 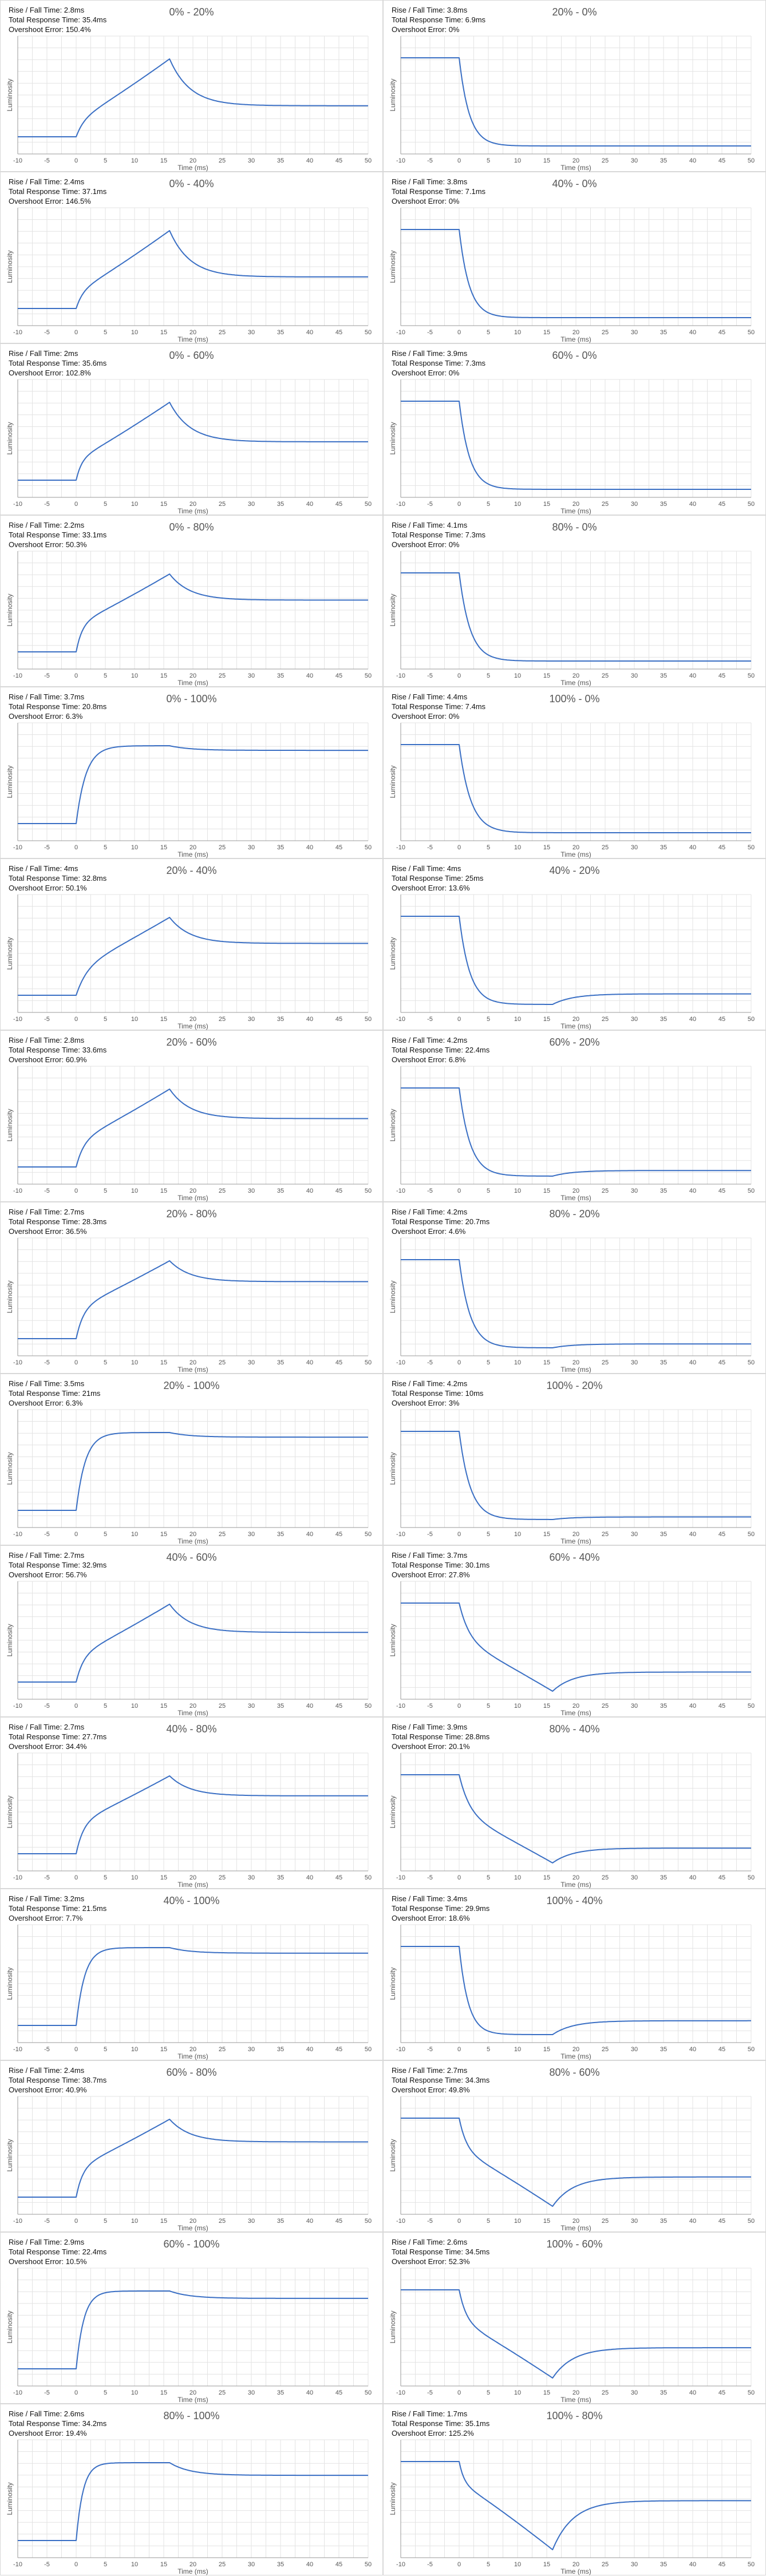 I want to click on total-response-time: Total Response Time: 20.8ms, so click(x=58, y=706).